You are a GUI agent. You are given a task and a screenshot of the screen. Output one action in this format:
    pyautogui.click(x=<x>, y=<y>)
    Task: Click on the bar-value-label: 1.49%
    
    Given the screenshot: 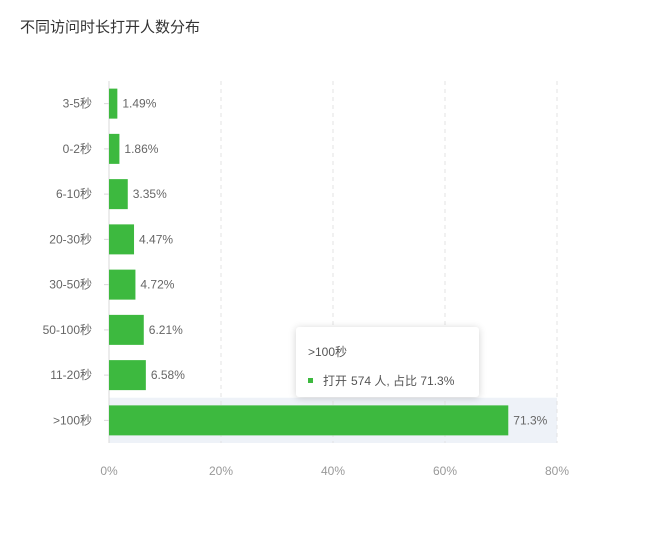 What is the action you would take?
    pyautogui.click(x=139, y=104)
    